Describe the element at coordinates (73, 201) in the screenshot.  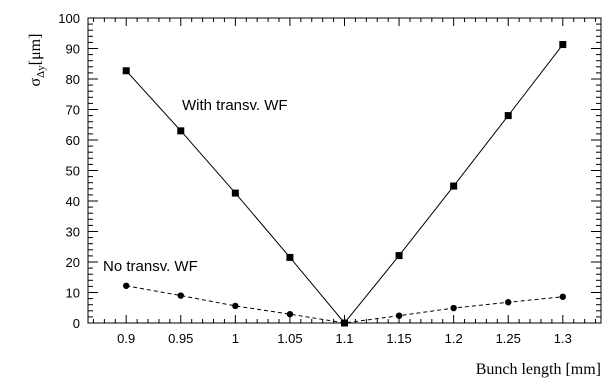
I see `y-tick-label: 40` at that location.